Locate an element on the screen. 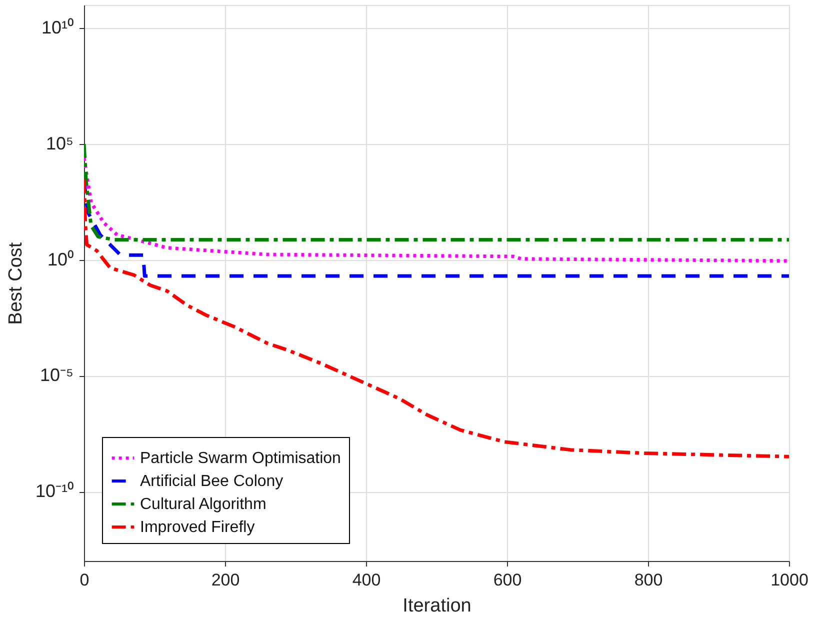 This screenshot has height=633, width=829. y-tick-label: 10⁰ is located at coordinates (60, 259).